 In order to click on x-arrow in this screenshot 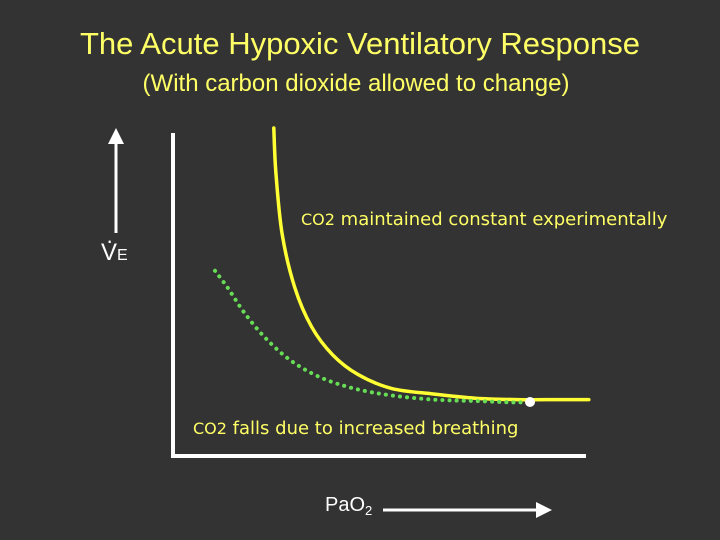, I will do `click(467, 510)`.